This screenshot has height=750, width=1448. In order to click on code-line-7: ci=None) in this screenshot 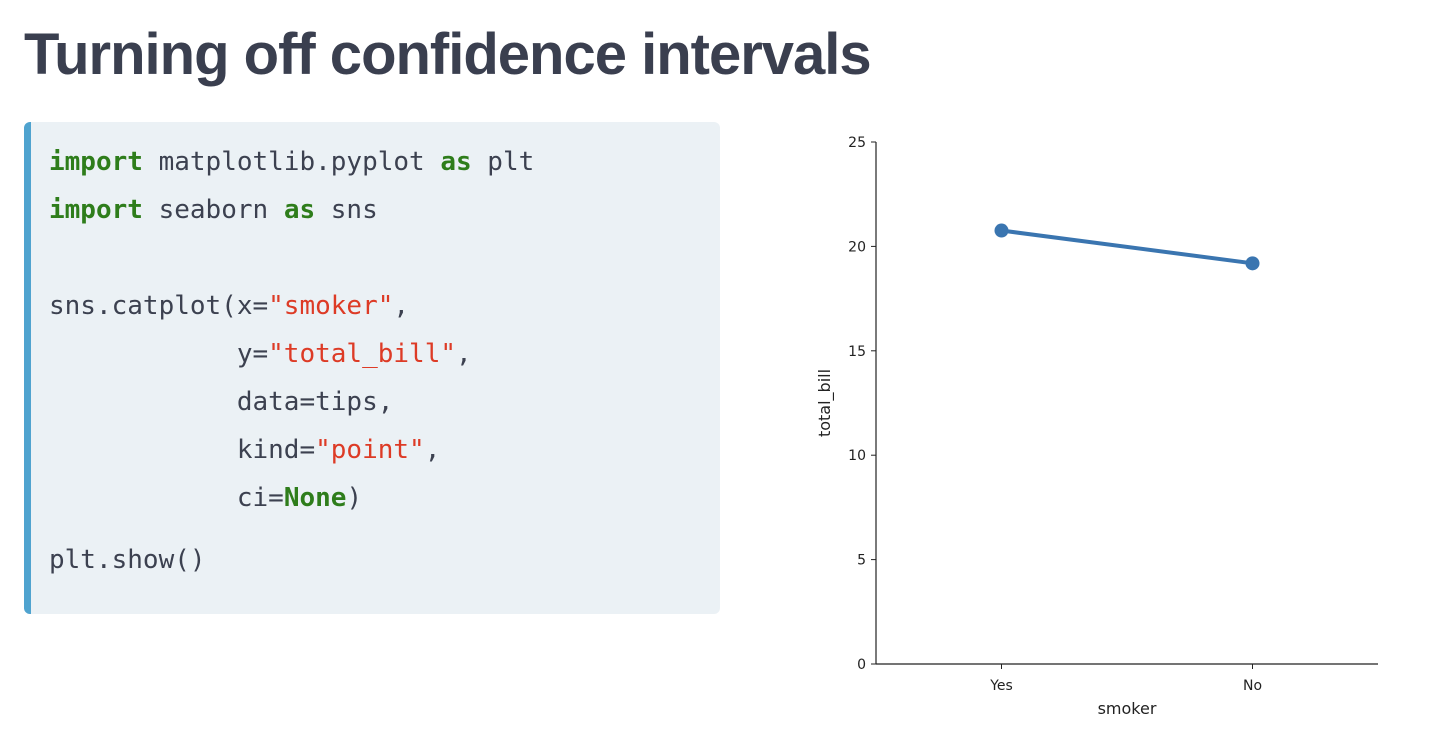, I will do `click(205, 498)`.